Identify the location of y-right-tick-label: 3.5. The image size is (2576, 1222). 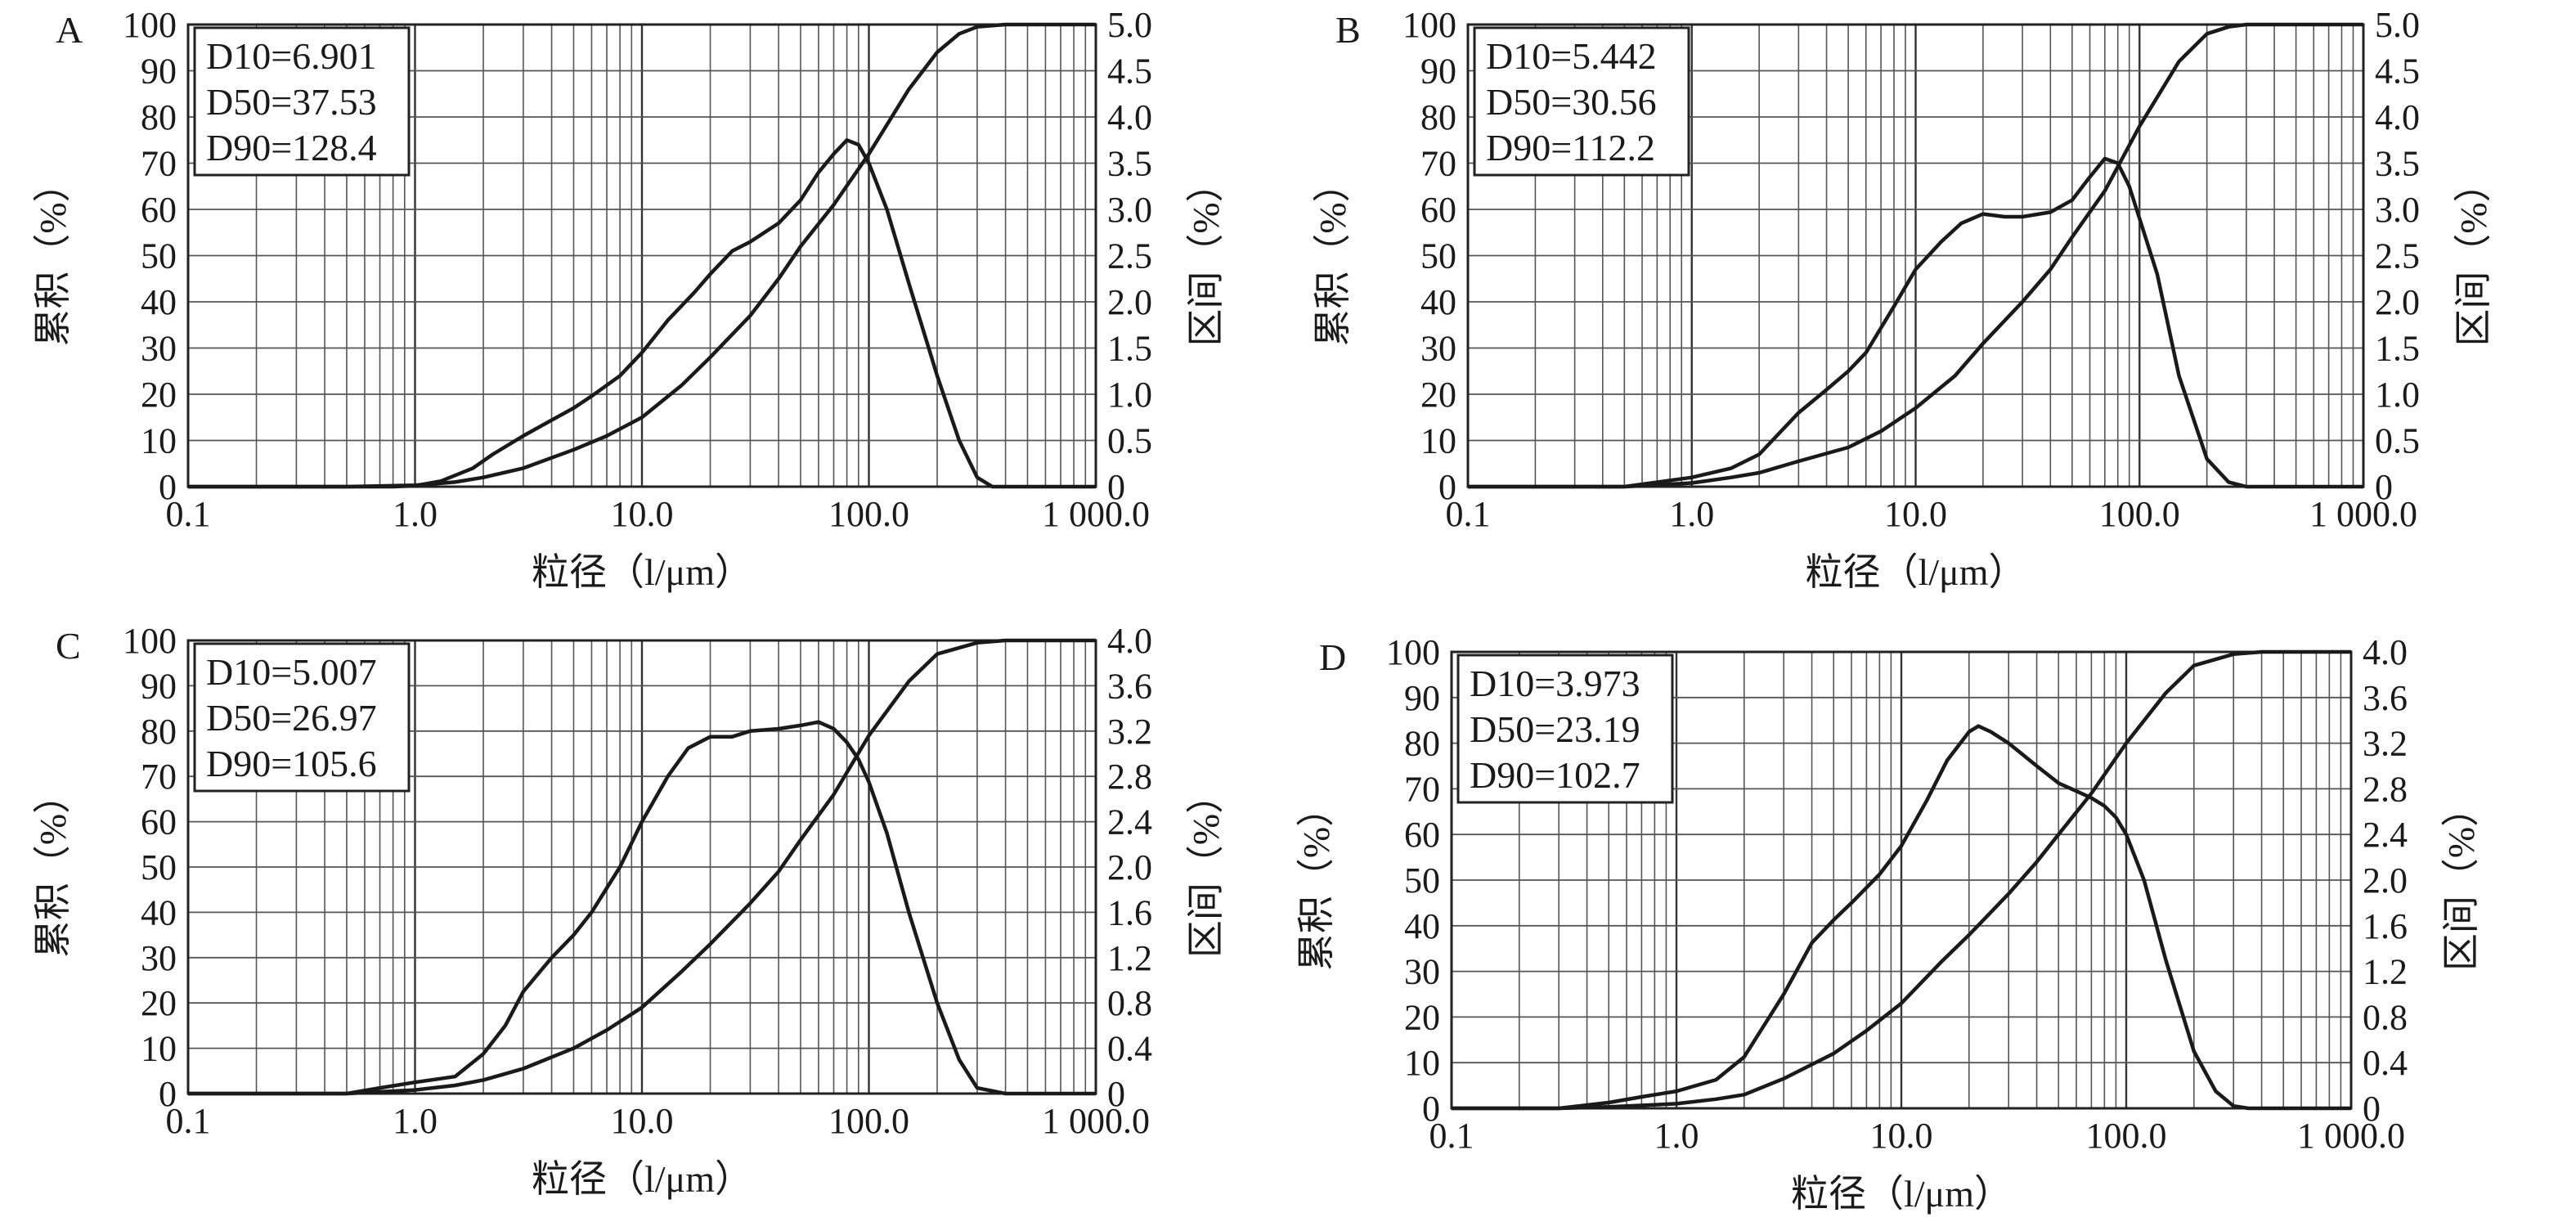
(2398, 164).